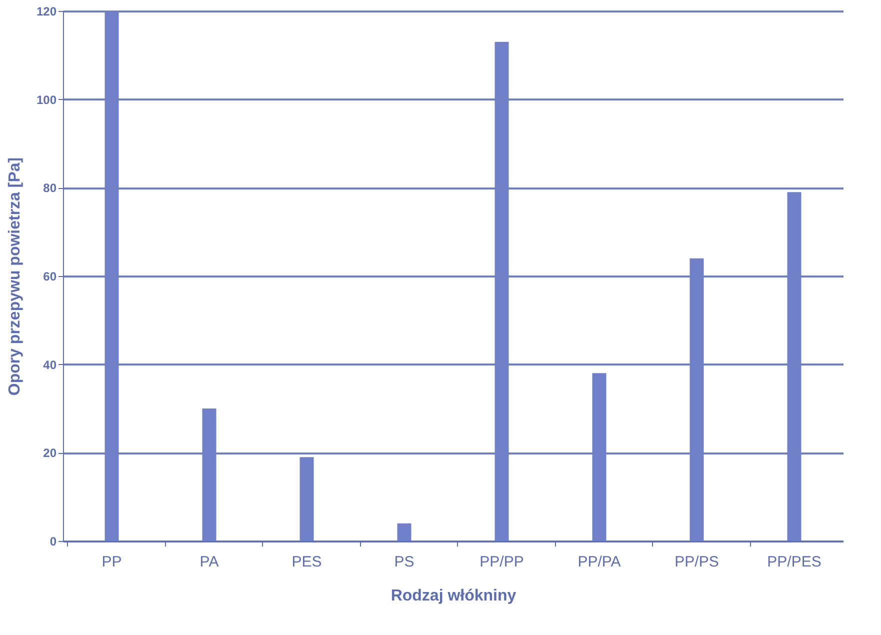 The width and height of the screenshot is (881, 635). What do you see at coordinates (46, 11) in the screenshot?
I see `y-tick-label: 120` at bounding box center [46, 11].